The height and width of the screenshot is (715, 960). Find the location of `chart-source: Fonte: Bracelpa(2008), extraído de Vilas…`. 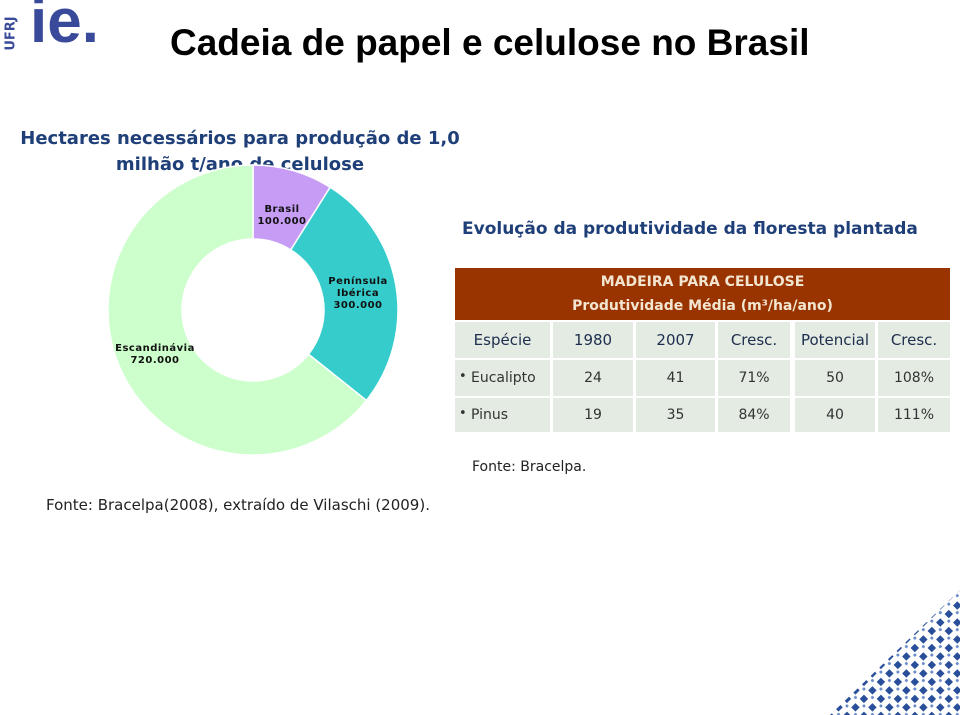

chart-source: Fonte: Bracelpa(2008), extraído de Vilas… is located at coordinates (238, 505).